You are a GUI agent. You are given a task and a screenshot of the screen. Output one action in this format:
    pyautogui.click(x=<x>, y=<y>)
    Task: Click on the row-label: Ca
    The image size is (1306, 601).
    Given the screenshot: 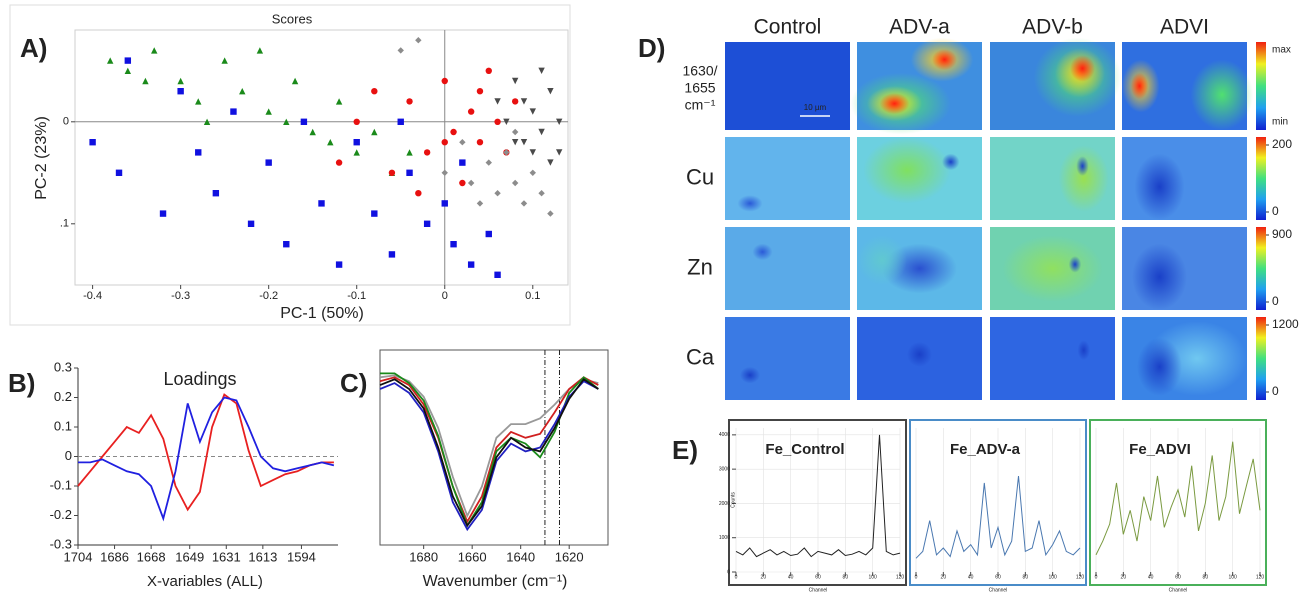 What is the action you would take?
    pyautogui.click(x=700, y=356)
    